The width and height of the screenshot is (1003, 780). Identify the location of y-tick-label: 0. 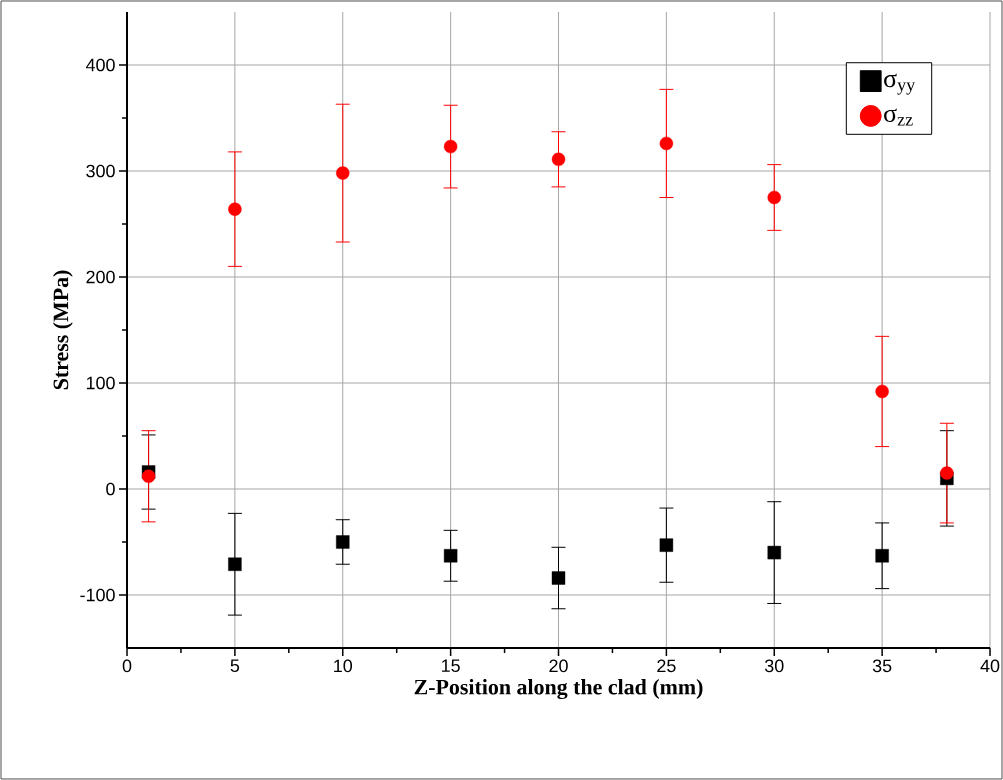
(110, 489).